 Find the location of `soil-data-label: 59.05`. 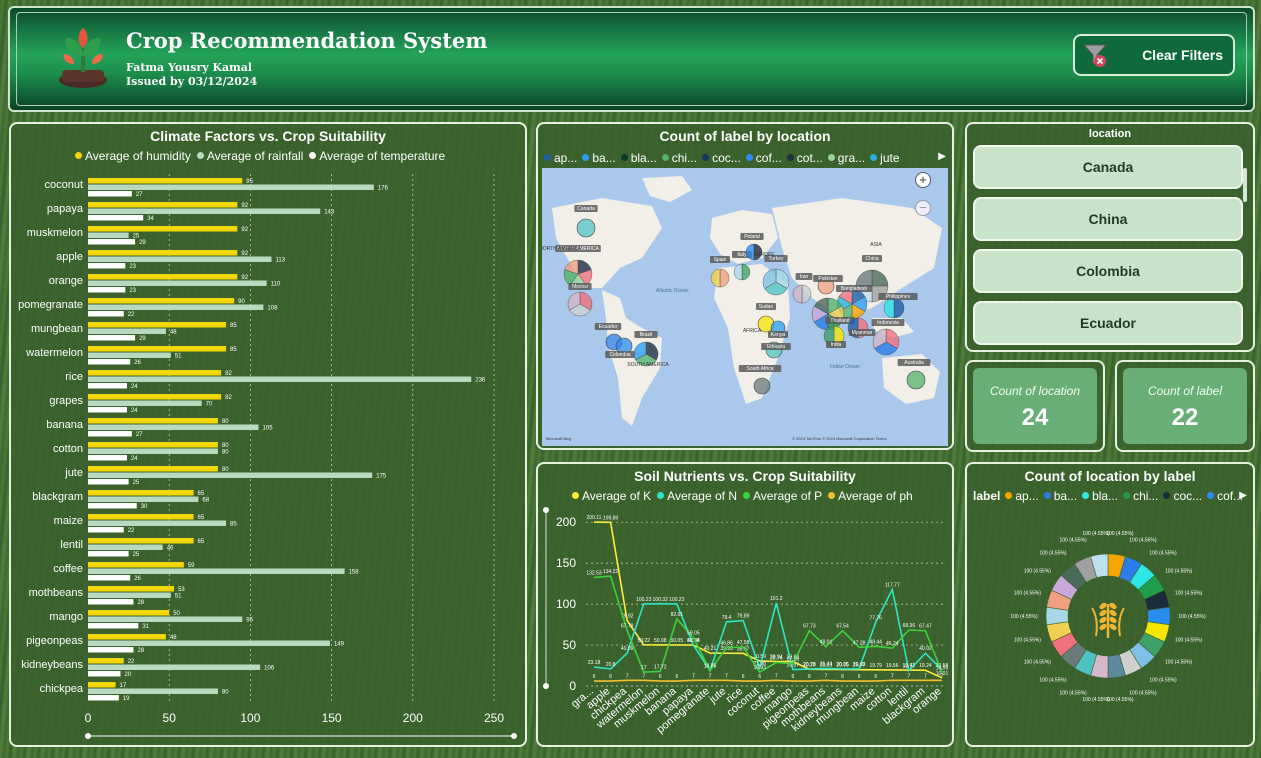

soil-data-label: 59.05 is located at coordinates (693, 634).